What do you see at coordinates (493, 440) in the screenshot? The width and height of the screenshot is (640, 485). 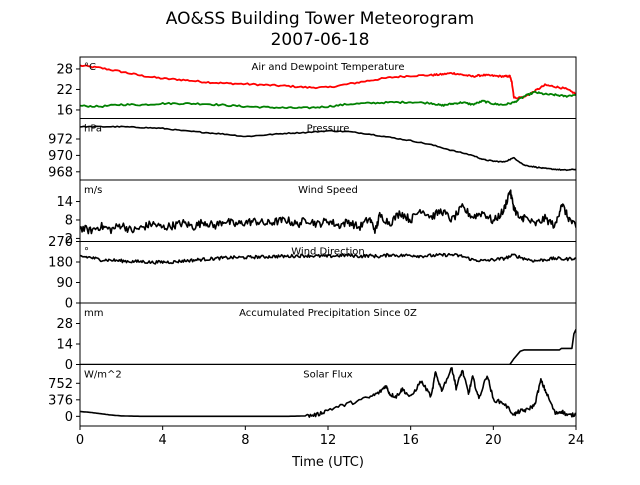 I see `x-tick-label-20: 20` at bounding box center [493, 440].